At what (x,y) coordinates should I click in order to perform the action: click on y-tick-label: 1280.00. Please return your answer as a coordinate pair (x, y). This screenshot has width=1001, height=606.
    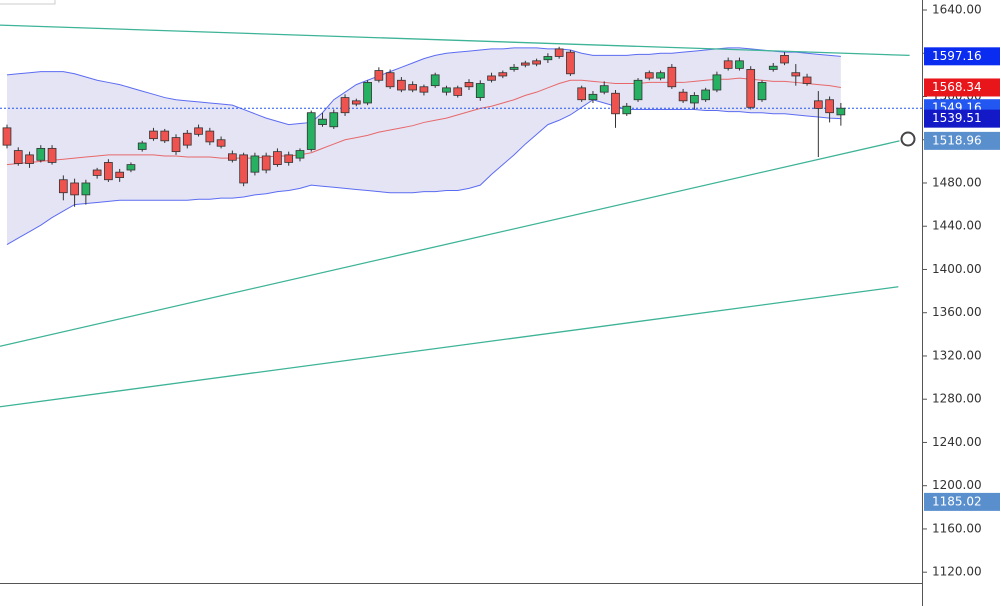
    Looking at the image, I should click on (957, 399).